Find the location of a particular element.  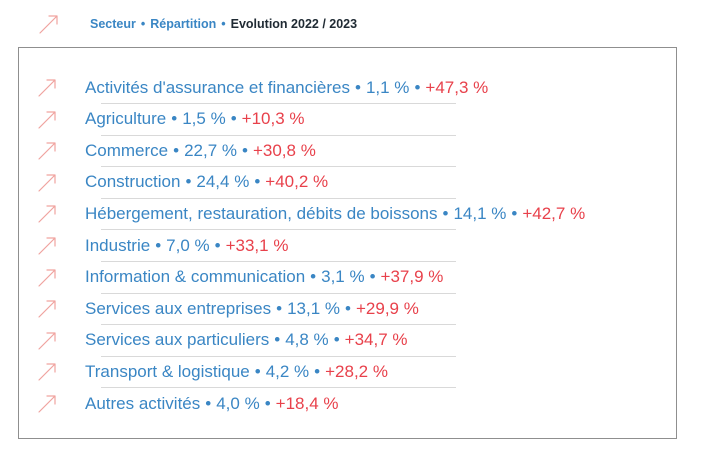

list-item: Autres activités • 4,0 % • +18,4 % is located at coordinates (188, 403).